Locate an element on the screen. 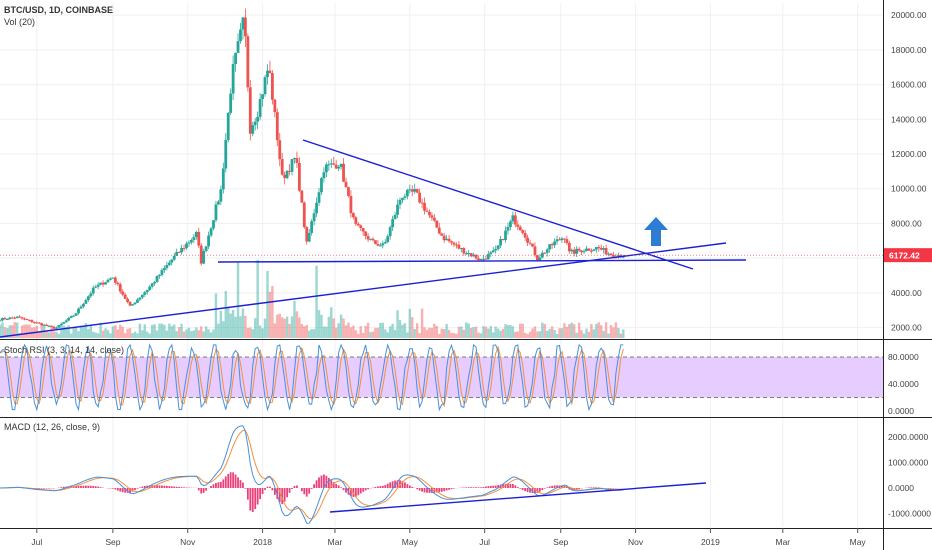 This screenshot has height=550, width=932. stoch-tick-label: 0.0000 is located at coordinates (901, 411).